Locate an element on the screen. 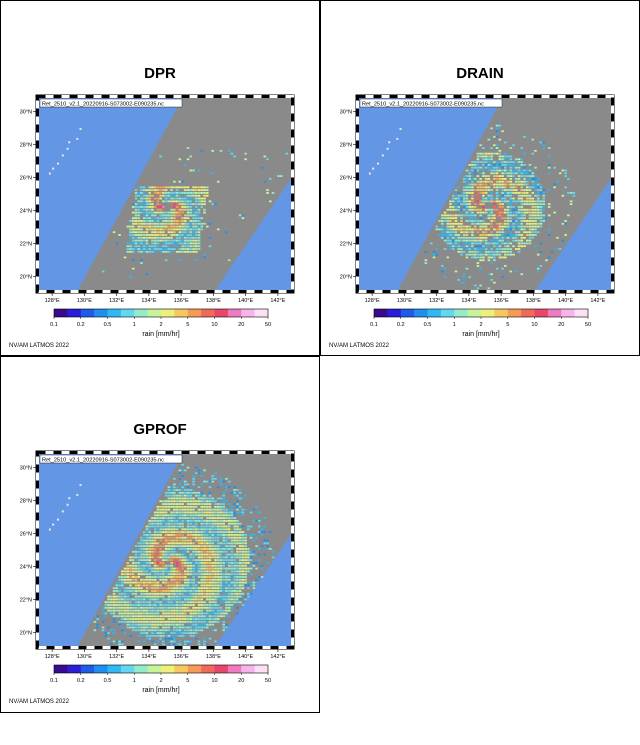  lon-tick-label: 140°E is located at coordinates (245, 657).